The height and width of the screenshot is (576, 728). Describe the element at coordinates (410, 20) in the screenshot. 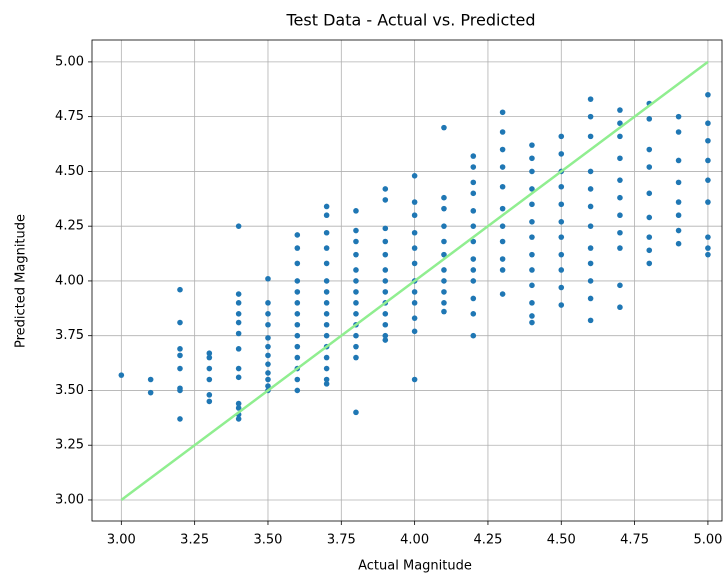

I see `chart-title: Test Data - Actual vs. Predicted` at that location.